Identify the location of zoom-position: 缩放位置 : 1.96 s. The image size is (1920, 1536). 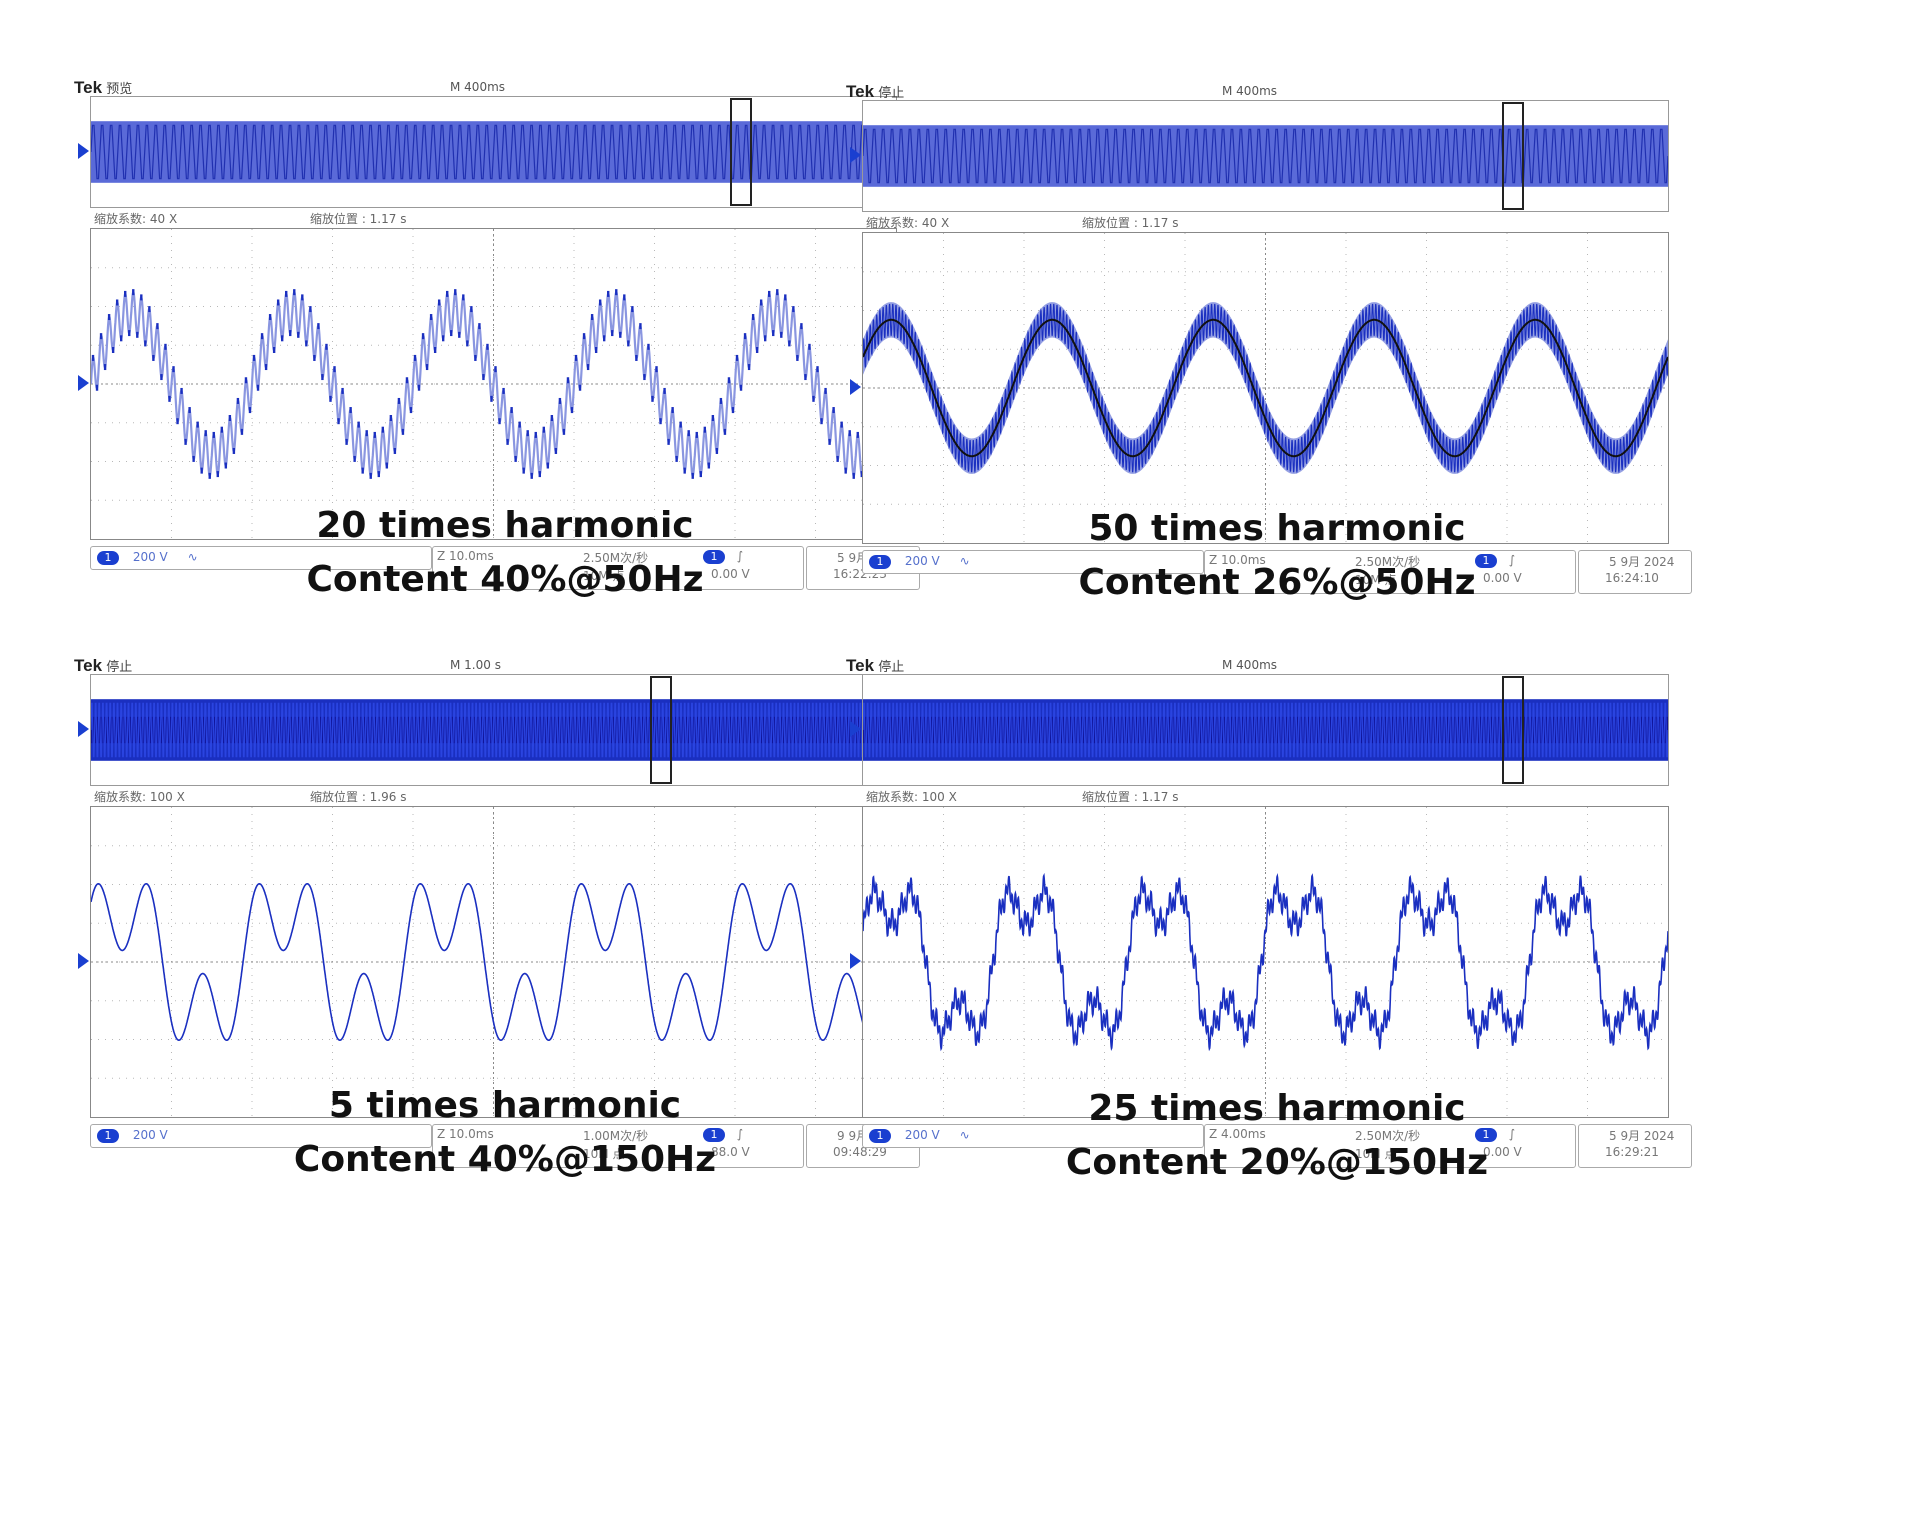
(358, 797).